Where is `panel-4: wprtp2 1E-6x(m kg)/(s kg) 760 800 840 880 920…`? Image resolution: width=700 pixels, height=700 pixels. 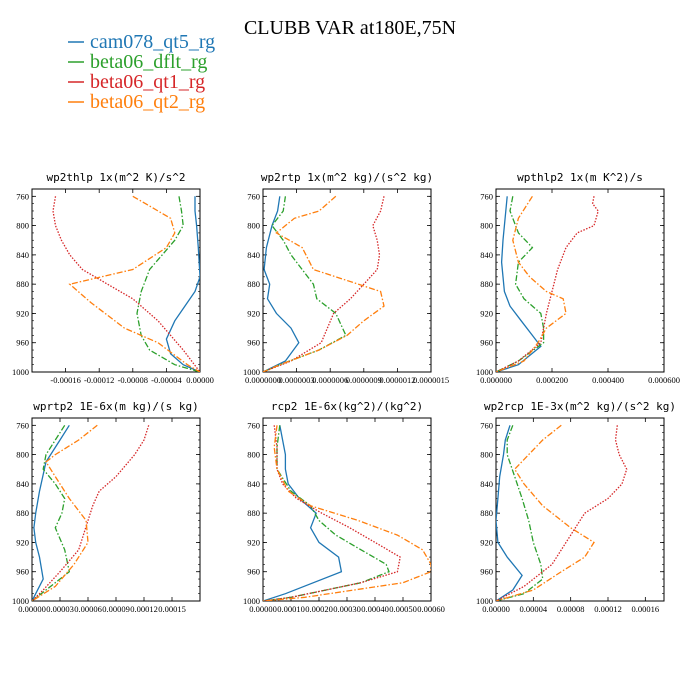
panel-4: wprtp2 1E-6x(m kg)/(s kg) 760 800 840 880 920… is located at coordinates (106, 507).